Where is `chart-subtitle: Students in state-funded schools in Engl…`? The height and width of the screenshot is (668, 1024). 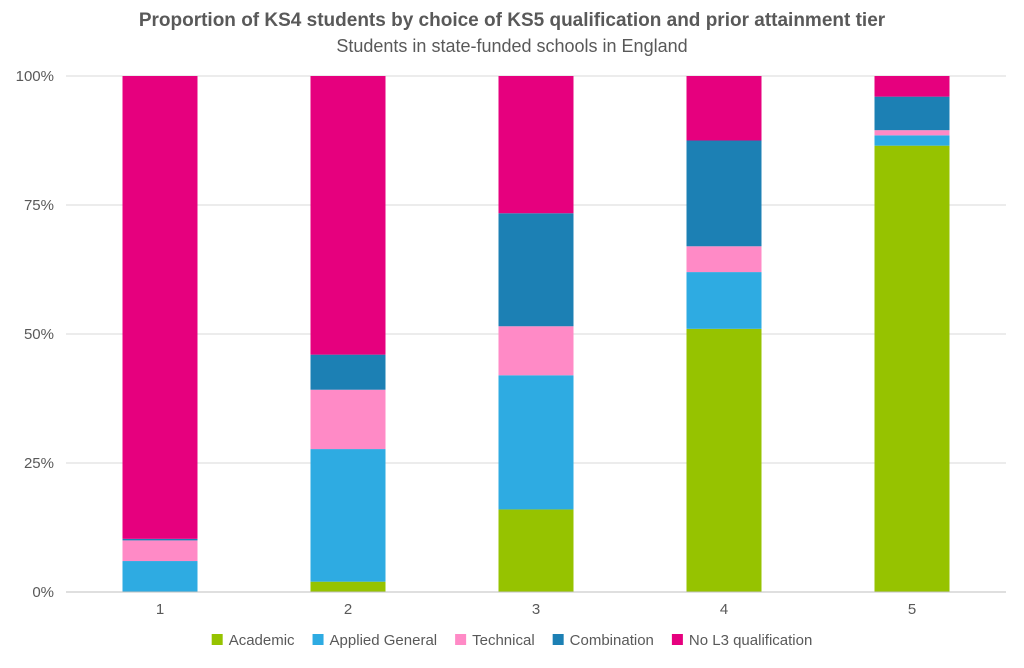
chart-subtitle: Students in state-funded schools in Engl… is located at coordinates (512, 46).